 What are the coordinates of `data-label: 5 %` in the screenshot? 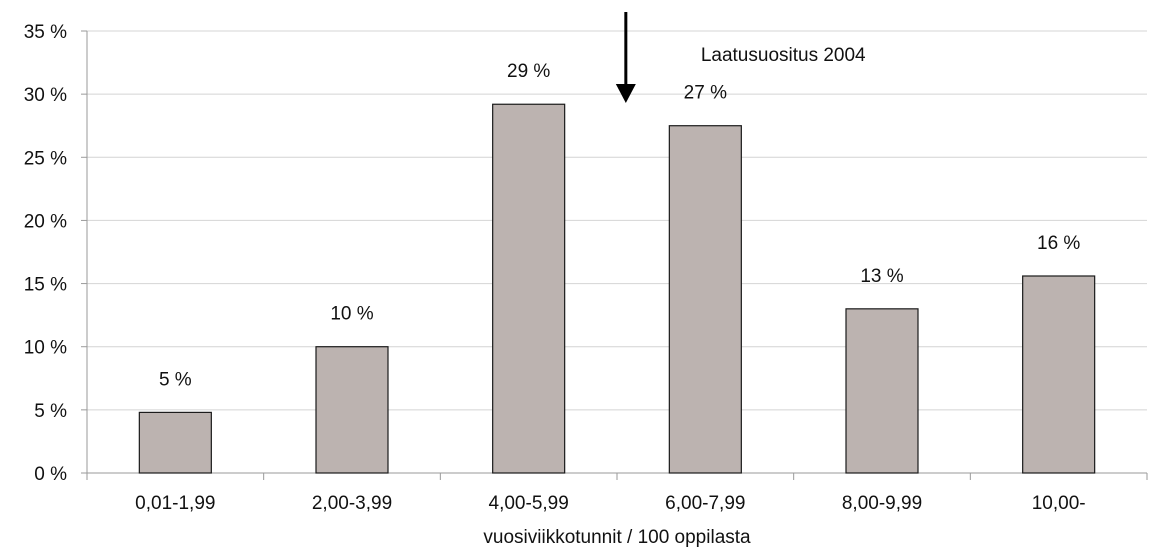 It's located at (175, 379).